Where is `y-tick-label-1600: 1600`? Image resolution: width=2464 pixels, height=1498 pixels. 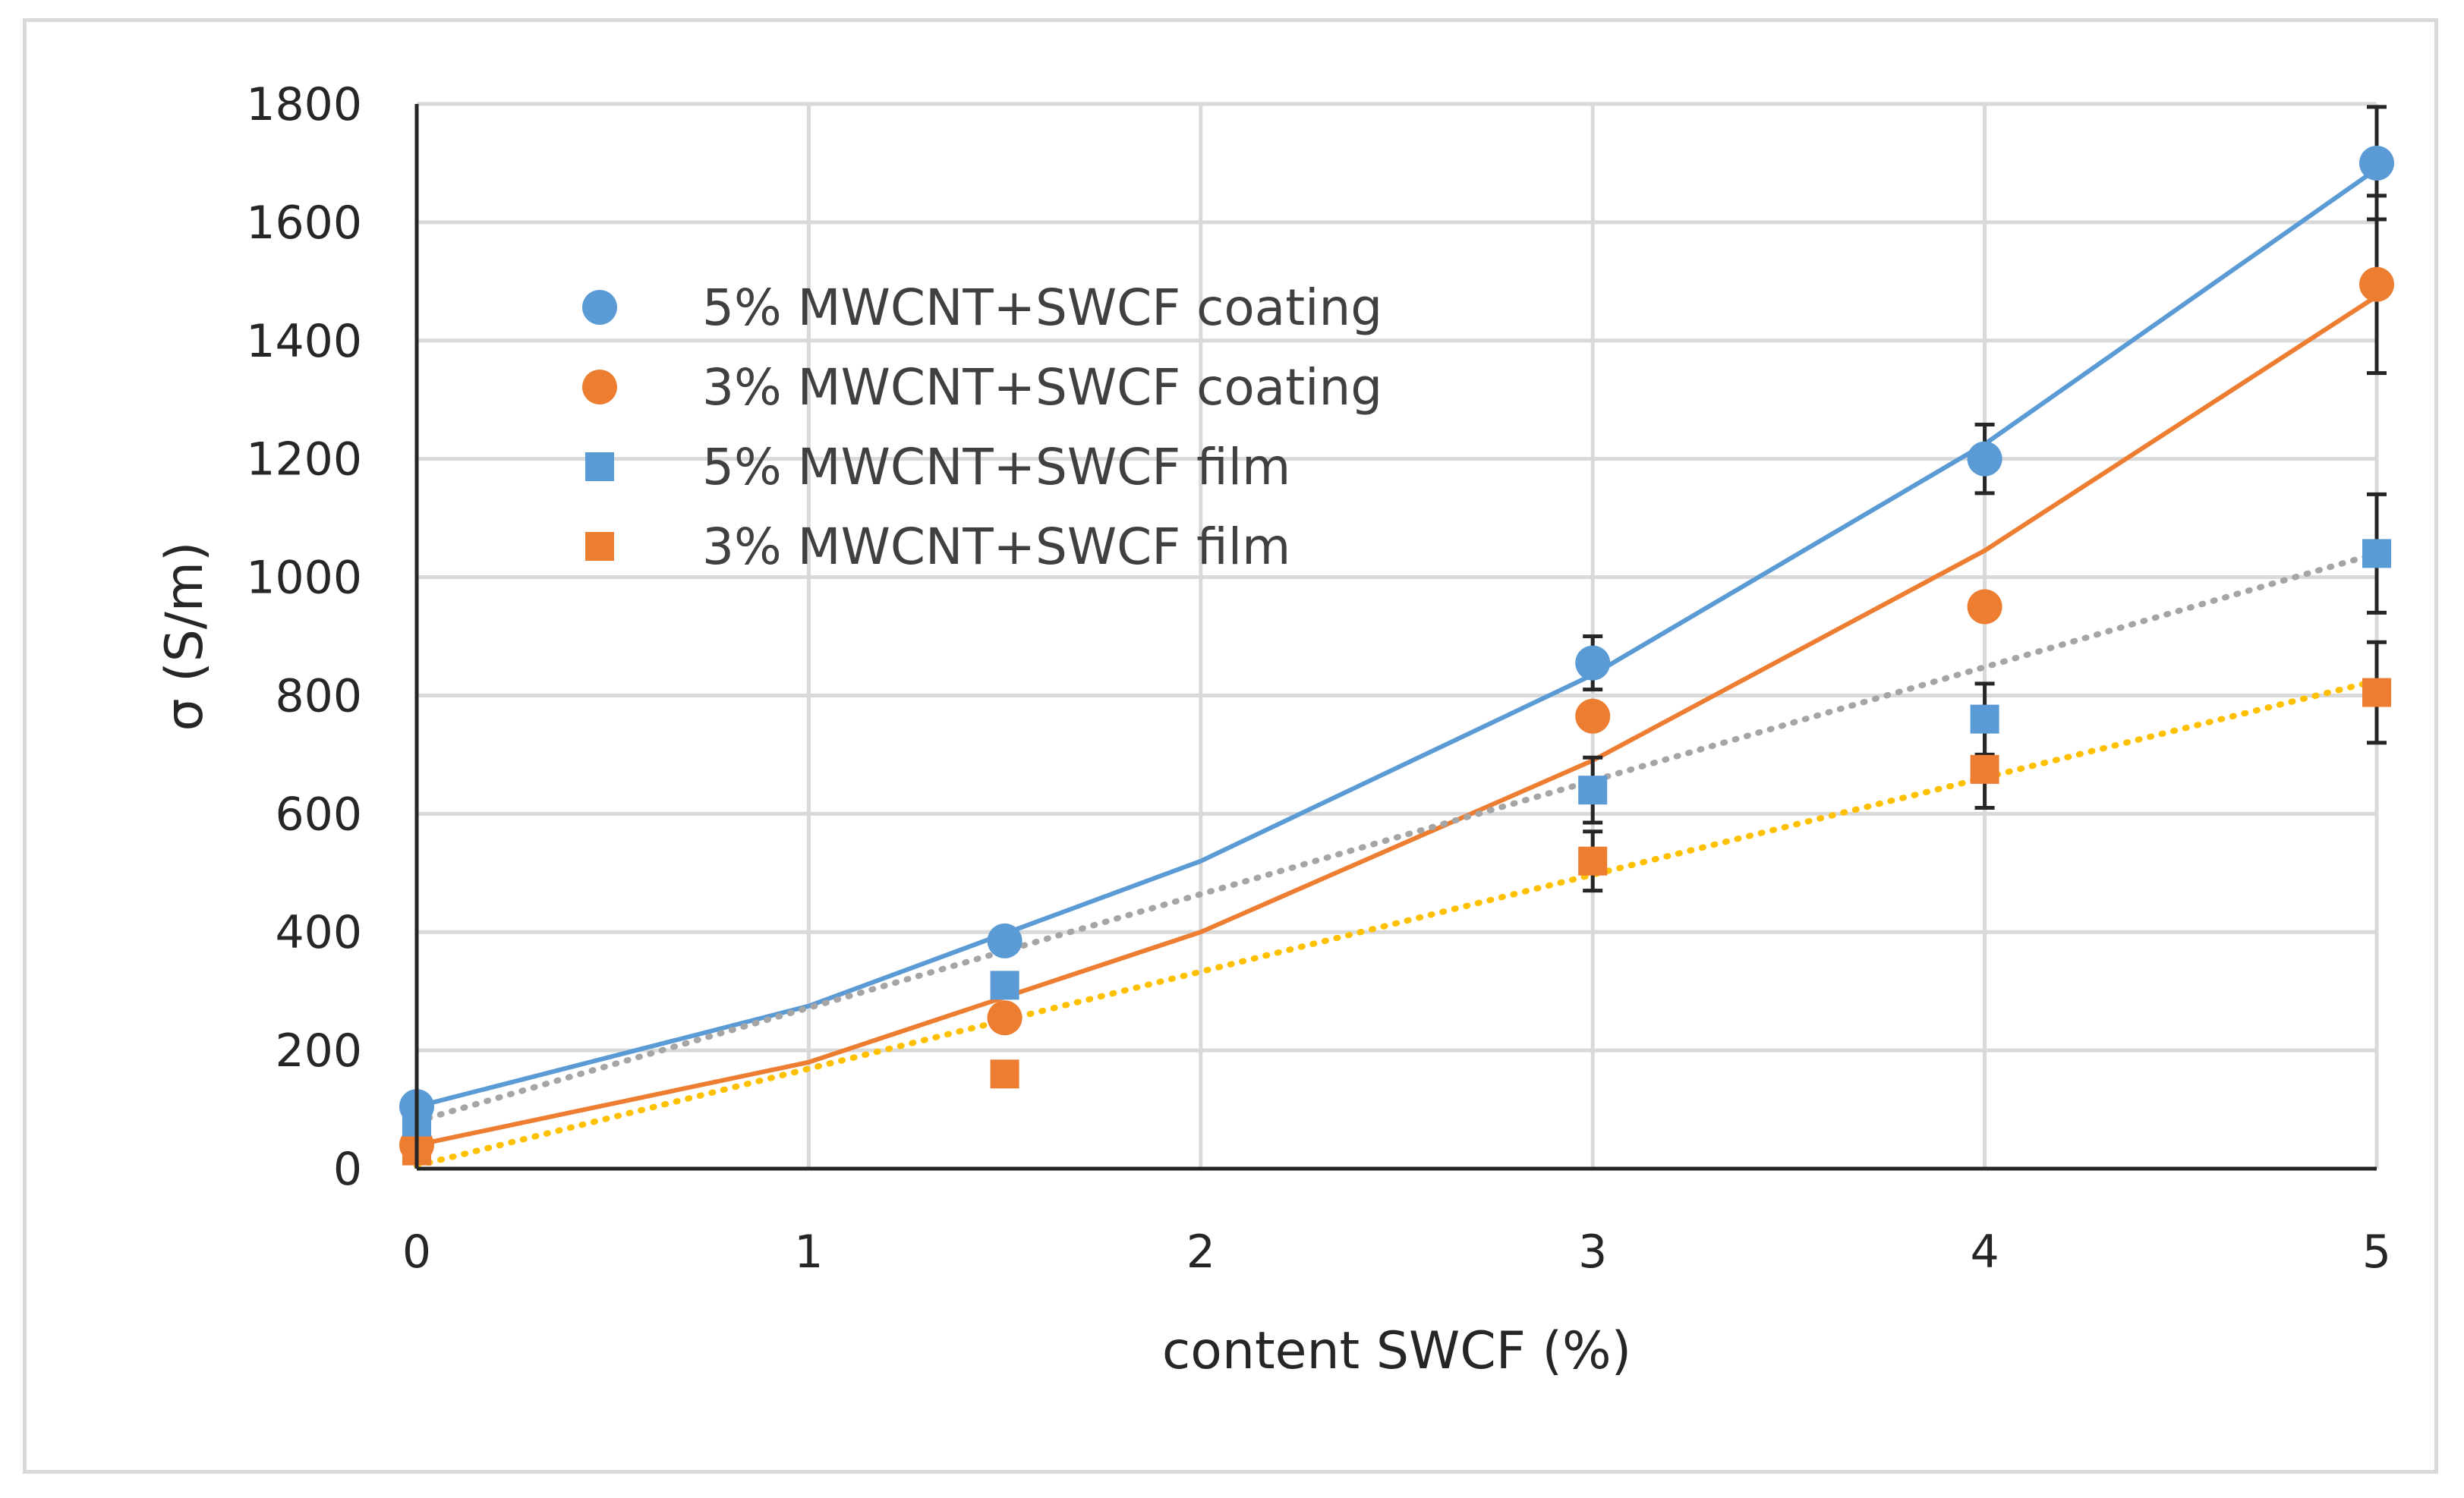
y-tick-label-1600: 1600 is located at coordinates (304, 223).